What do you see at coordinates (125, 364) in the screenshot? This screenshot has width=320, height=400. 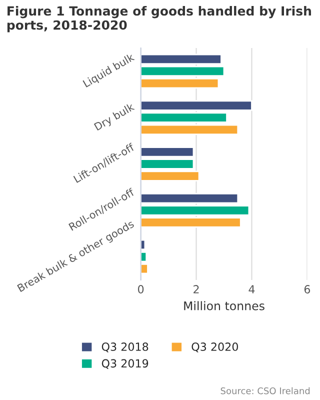 I see `legend-label: Q3 2019` at bounding box center [125, 364].